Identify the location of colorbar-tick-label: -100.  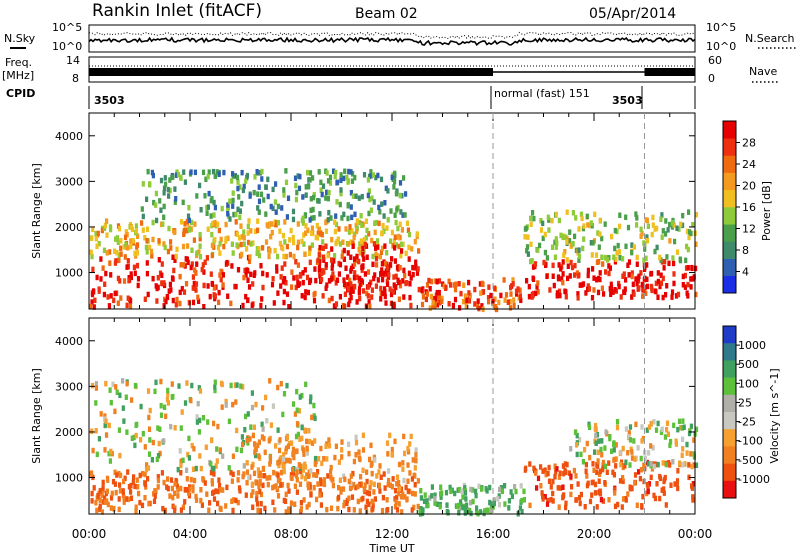
(750, 441).